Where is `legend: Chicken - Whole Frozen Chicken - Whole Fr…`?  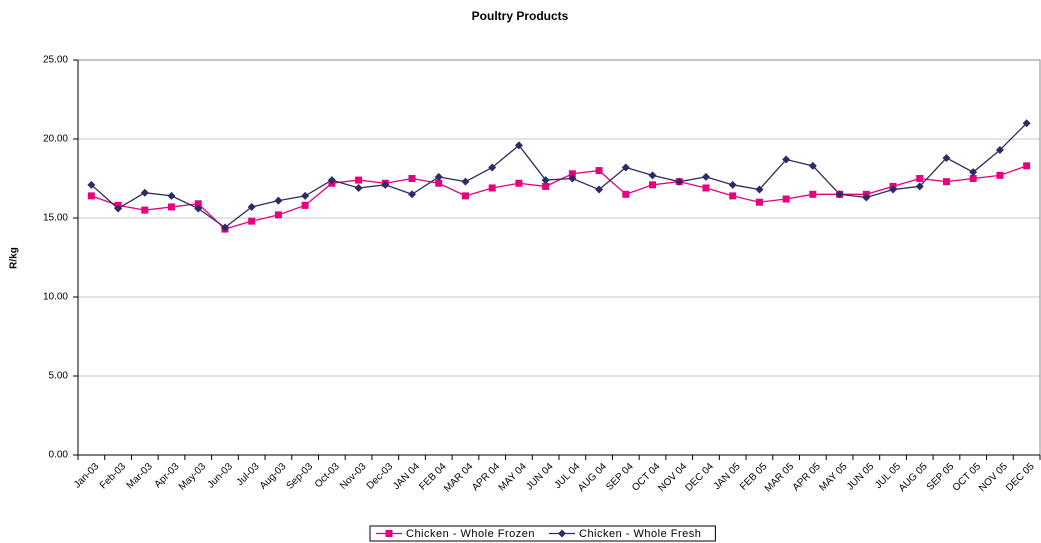
legend: Chicken - Whole Frozen Chicken - Whole Fr… is located at coordinates (542, 533).